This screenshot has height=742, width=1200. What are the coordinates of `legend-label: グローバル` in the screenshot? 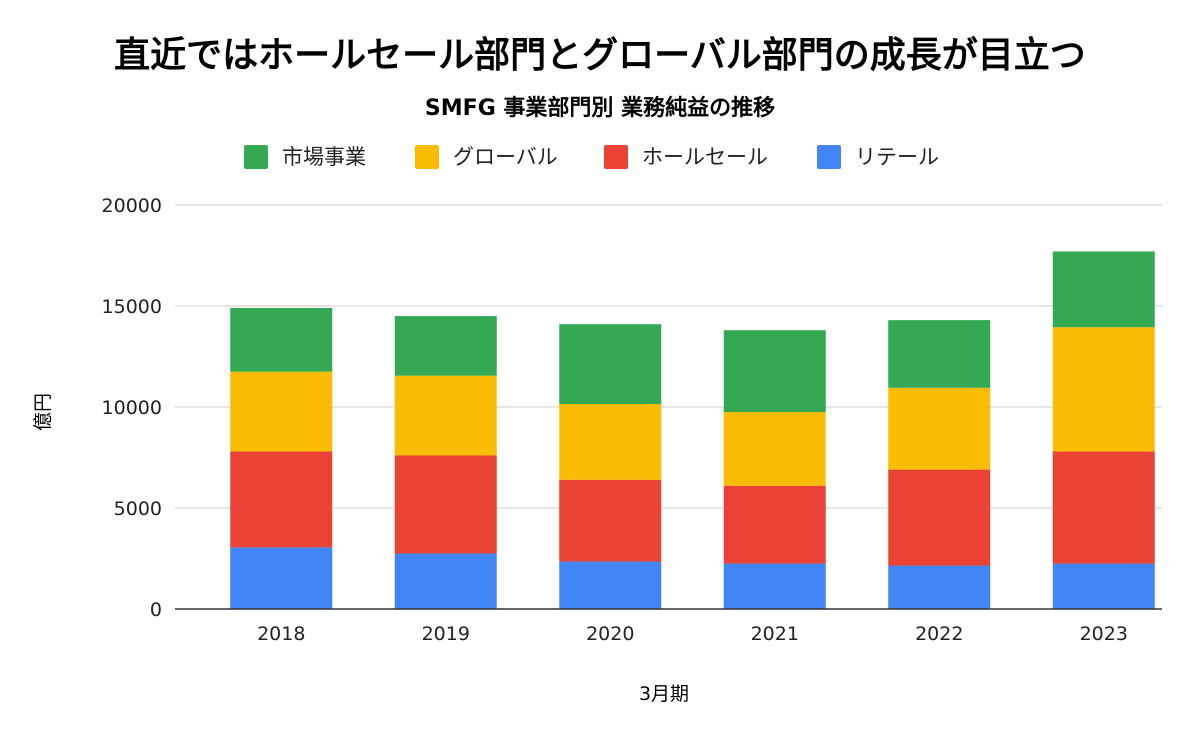 It's located at (505, 157).